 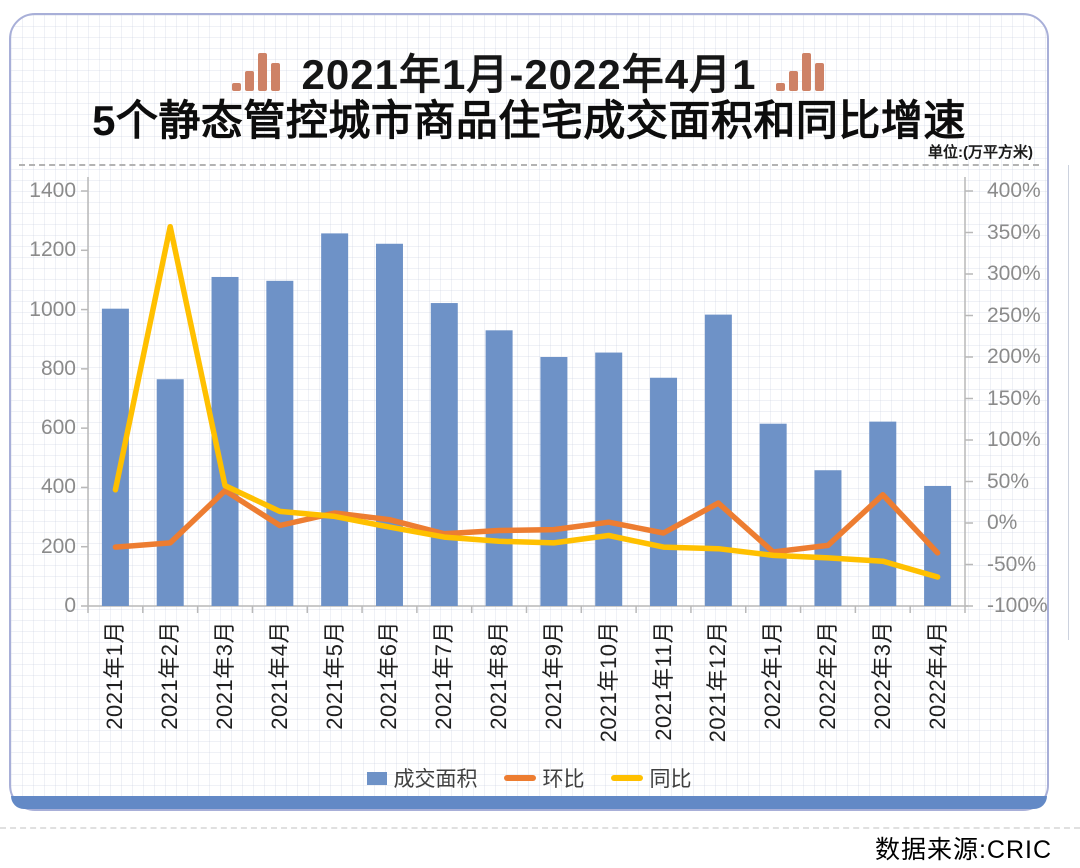 I want to click on unit-label: 单位:(万平方米), so click(x=980, y=152).